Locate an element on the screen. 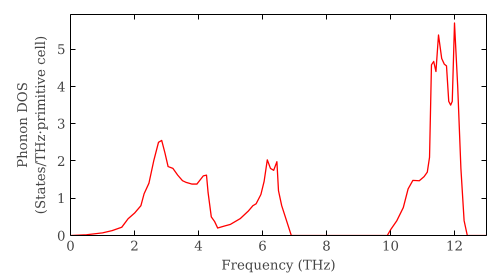 This screenshot has height=280, width=500. y-tick-label: 5 is located at coordinates (61, 50).